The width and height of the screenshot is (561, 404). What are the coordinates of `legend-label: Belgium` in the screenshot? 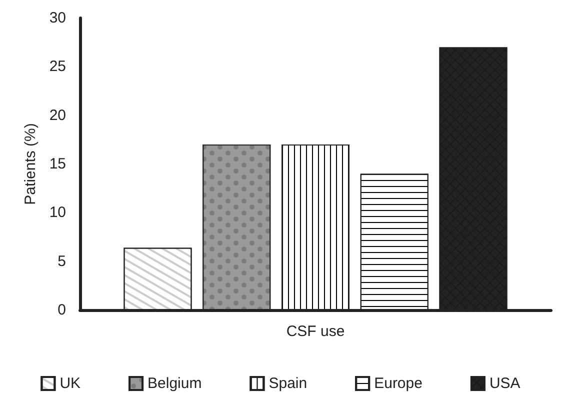 It's located at (175, 383).